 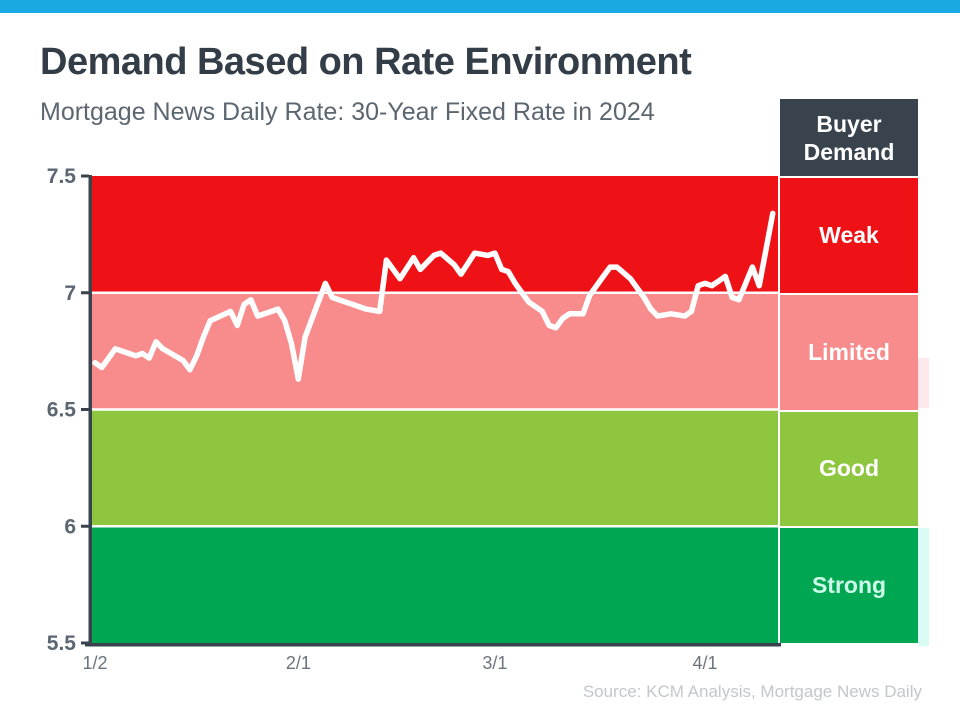 I want to click on x-tick-label-1-2: 1/2, so click(x=94, y=663).